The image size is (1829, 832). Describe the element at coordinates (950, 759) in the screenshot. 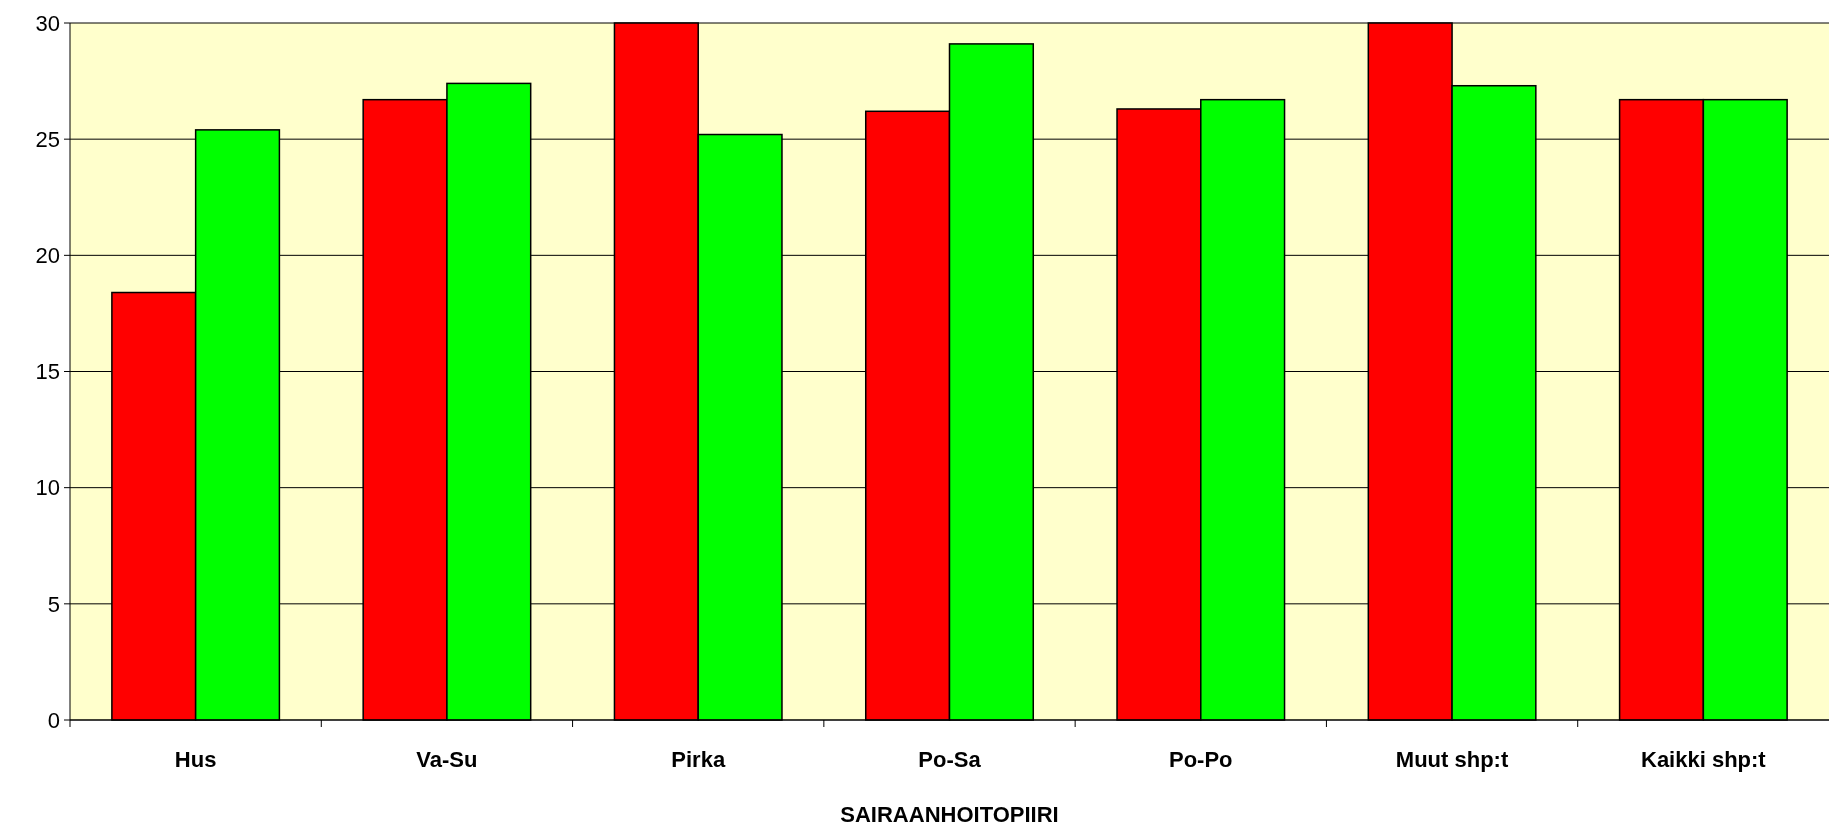

I see `x-tick-label: Po-Sa` at that location.